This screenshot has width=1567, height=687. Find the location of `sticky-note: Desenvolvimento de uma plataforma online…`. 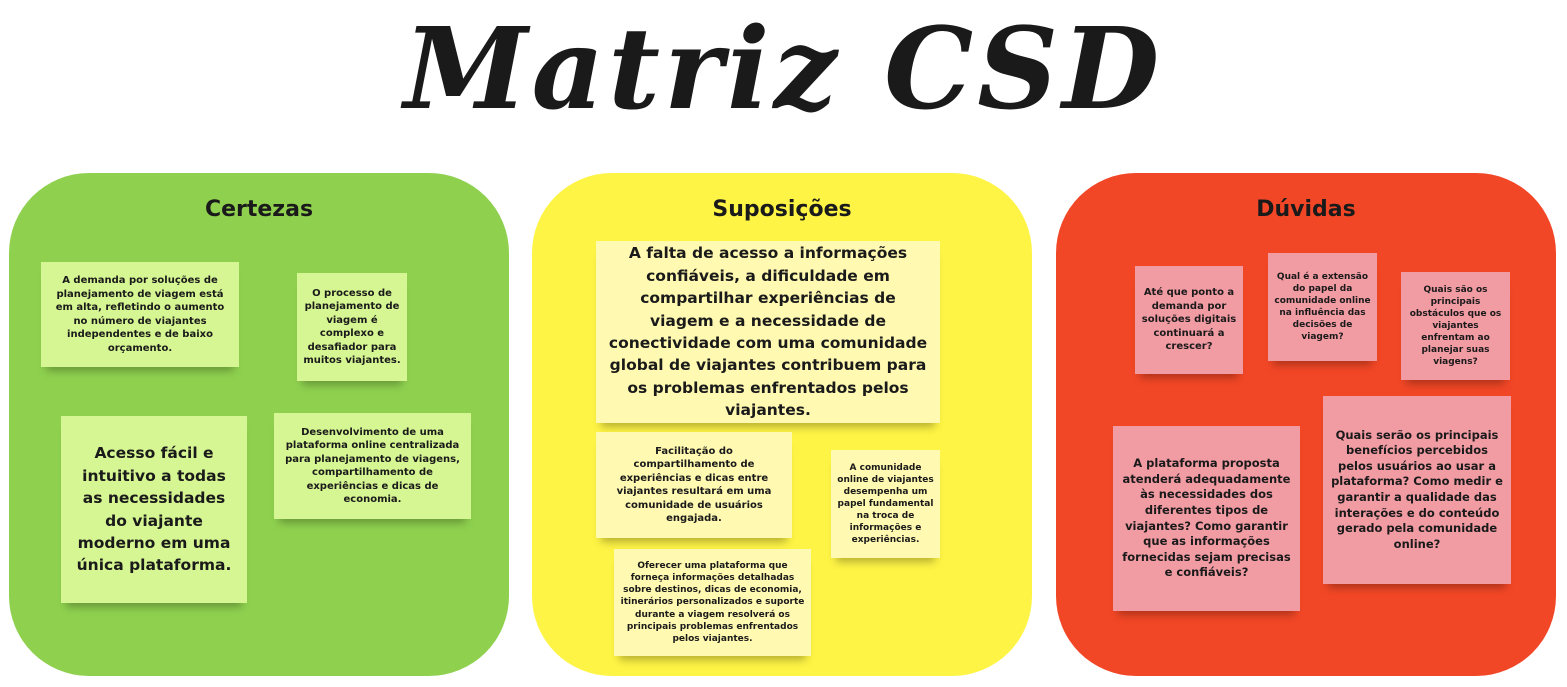

sticky-note: Desenvolvimento de uma plataforma online… is located at coordinates (372, 466).